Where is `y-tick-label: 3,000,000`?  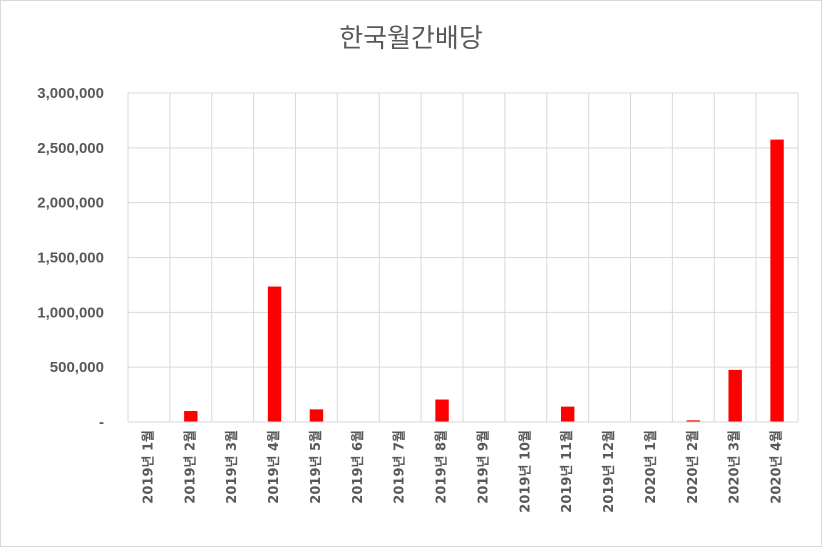
y-tick-label: 3,000,000 is located at coordinates (70, 93).